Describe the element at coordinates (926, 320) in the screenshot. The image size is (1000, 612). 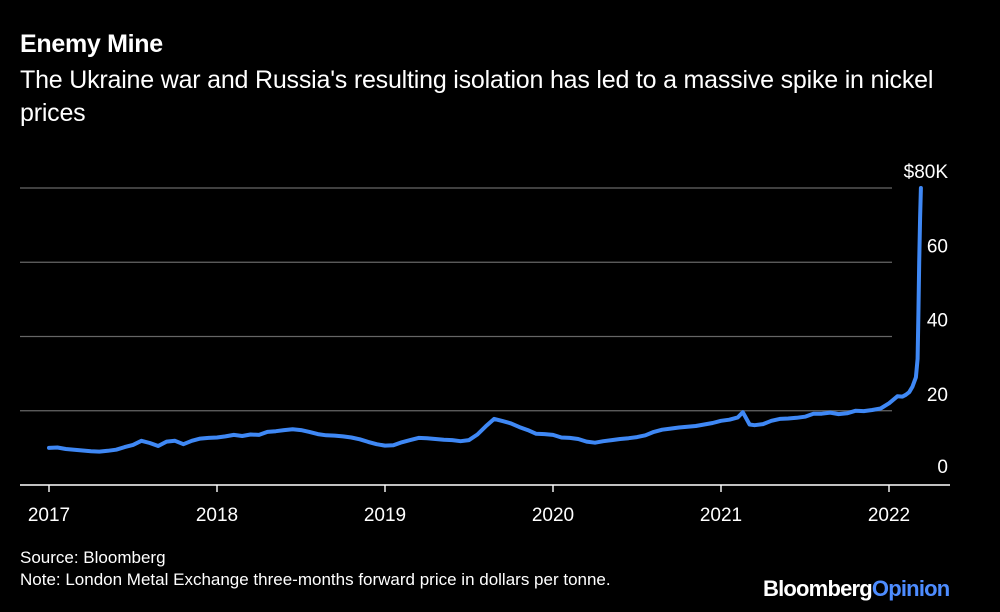
I see `y-axis-labels: 0 20 40 60 $80K` at that location.